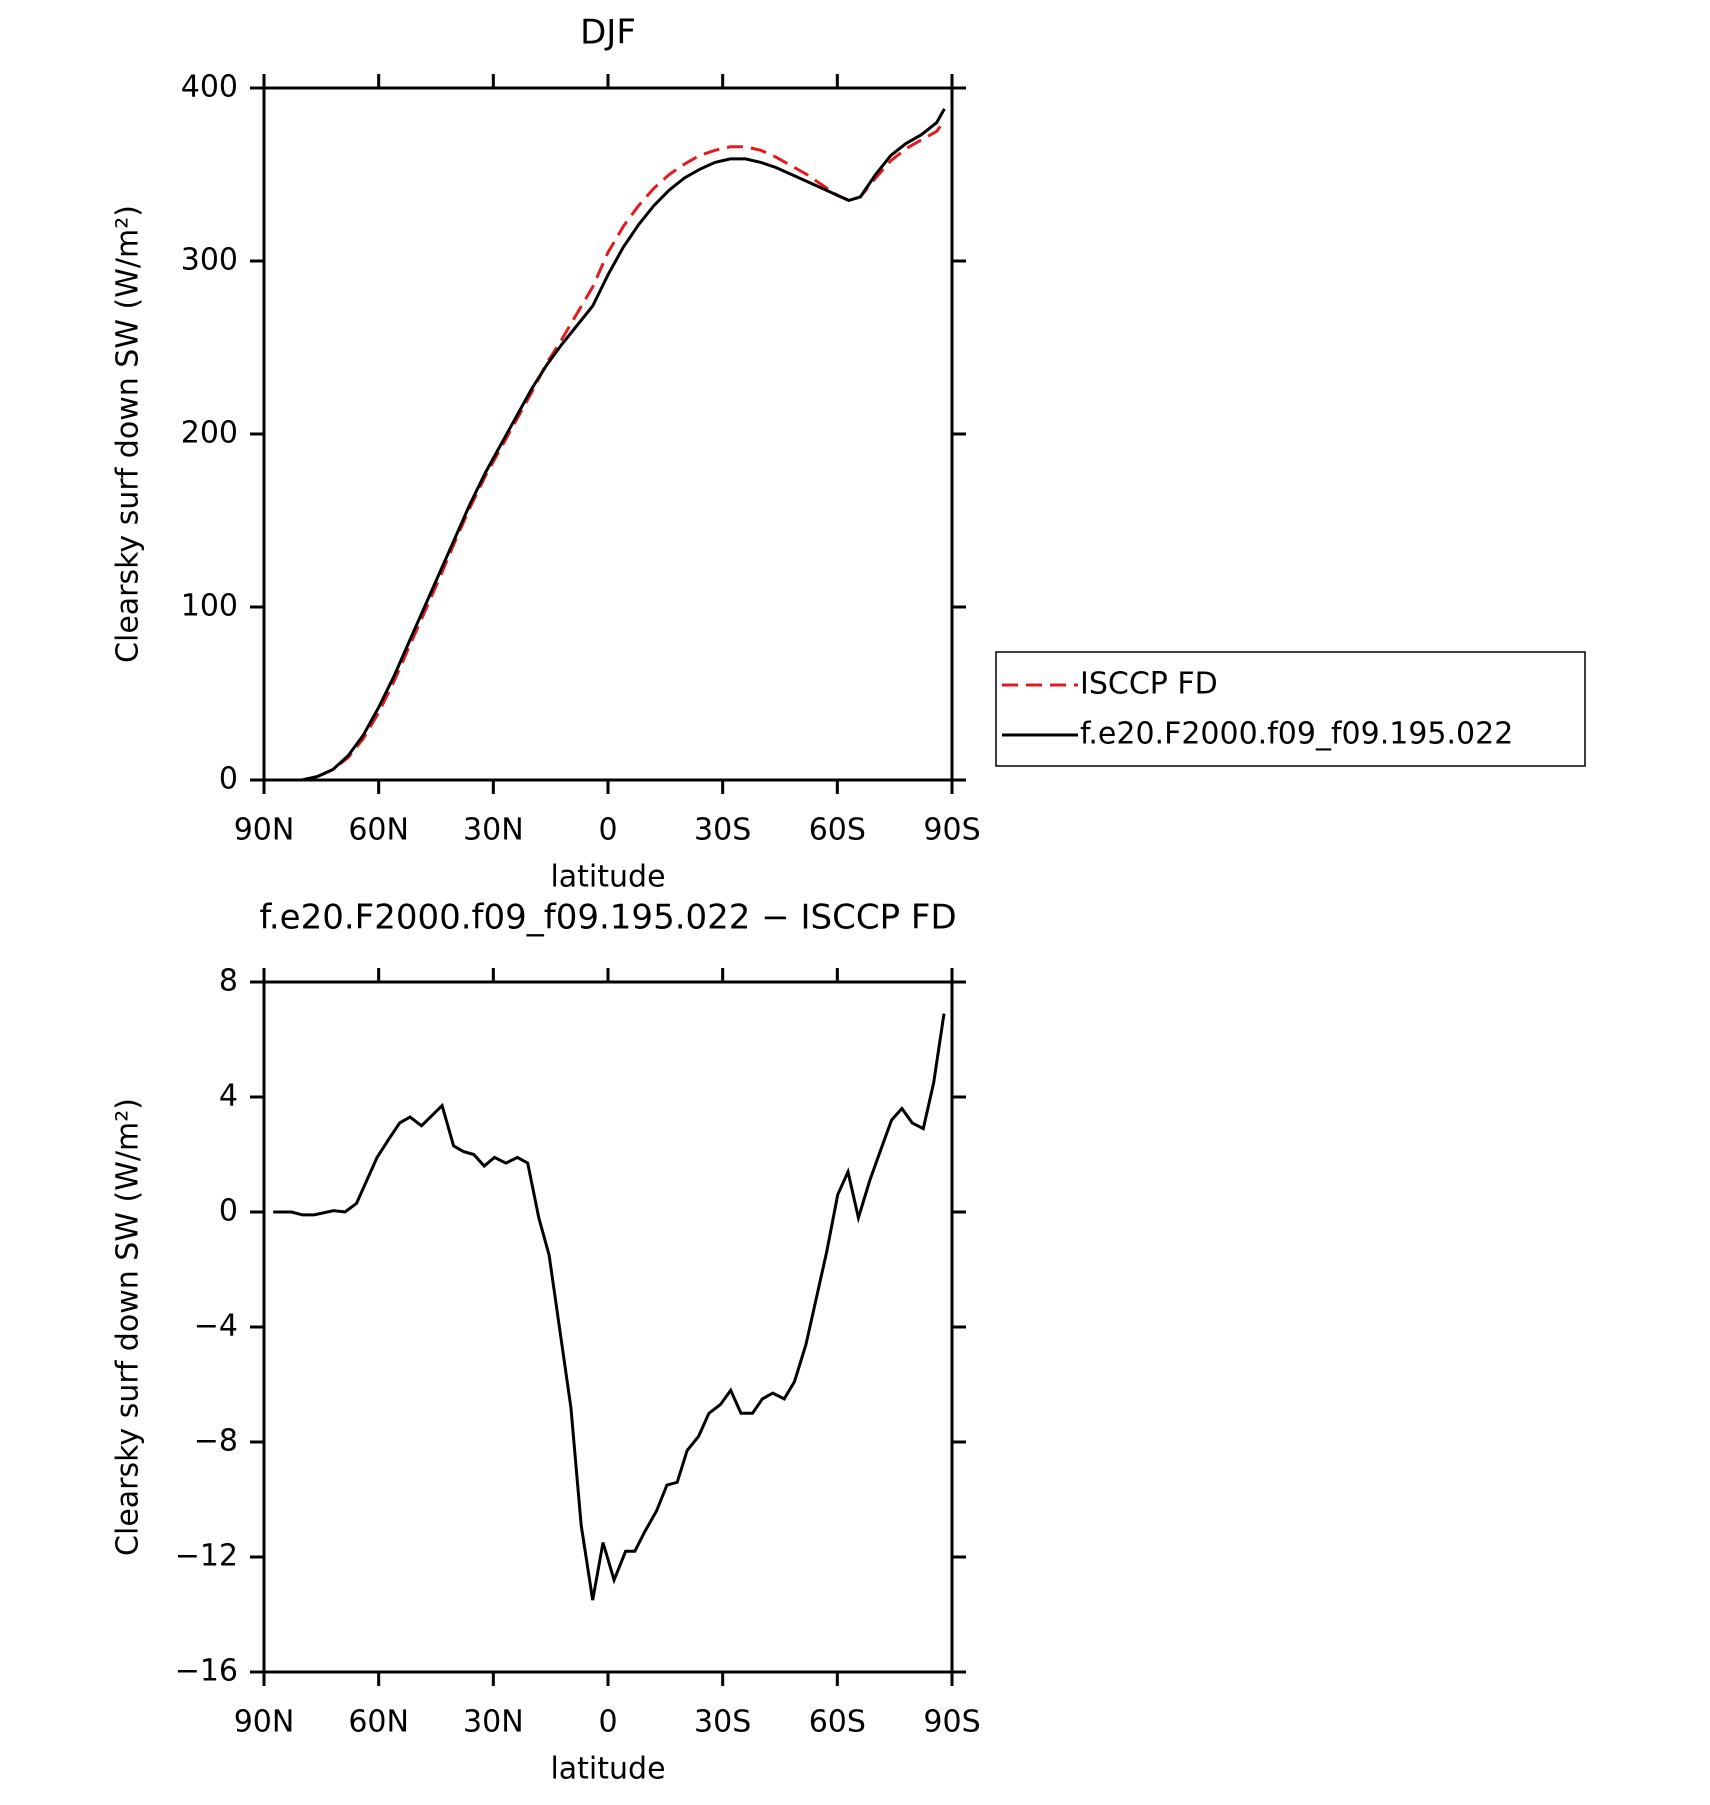  What do you see at coordinates (607, 918) in the screenshot?
I see `chart-title: f.e20.F2000.f09_f09.195.022 − ISCCP FD` at bounding box center [607, 918].